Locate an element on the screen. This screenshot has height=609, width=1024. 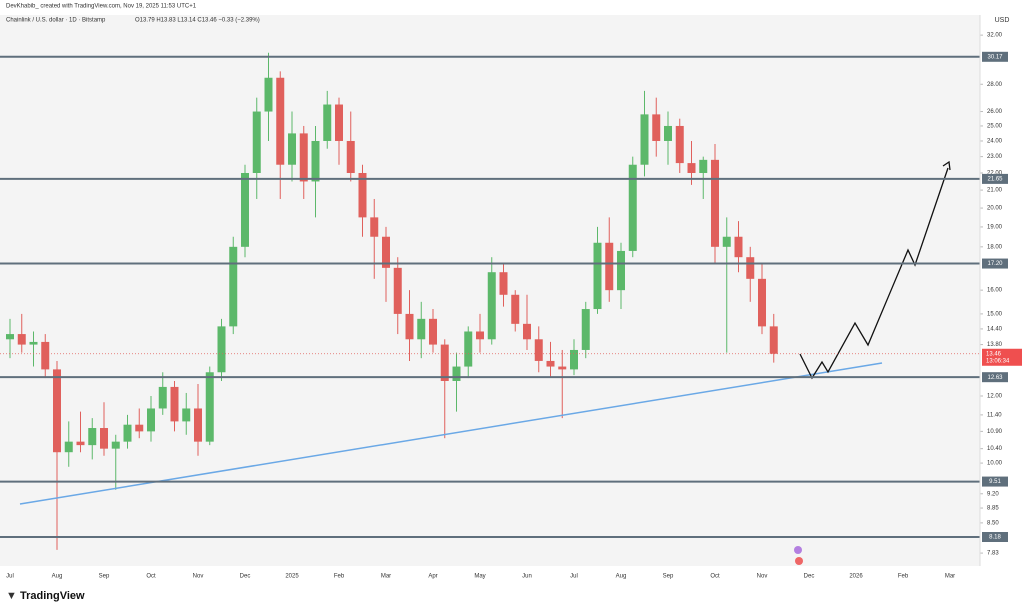
y-unit: USD is located at coordinates (1002, 20).